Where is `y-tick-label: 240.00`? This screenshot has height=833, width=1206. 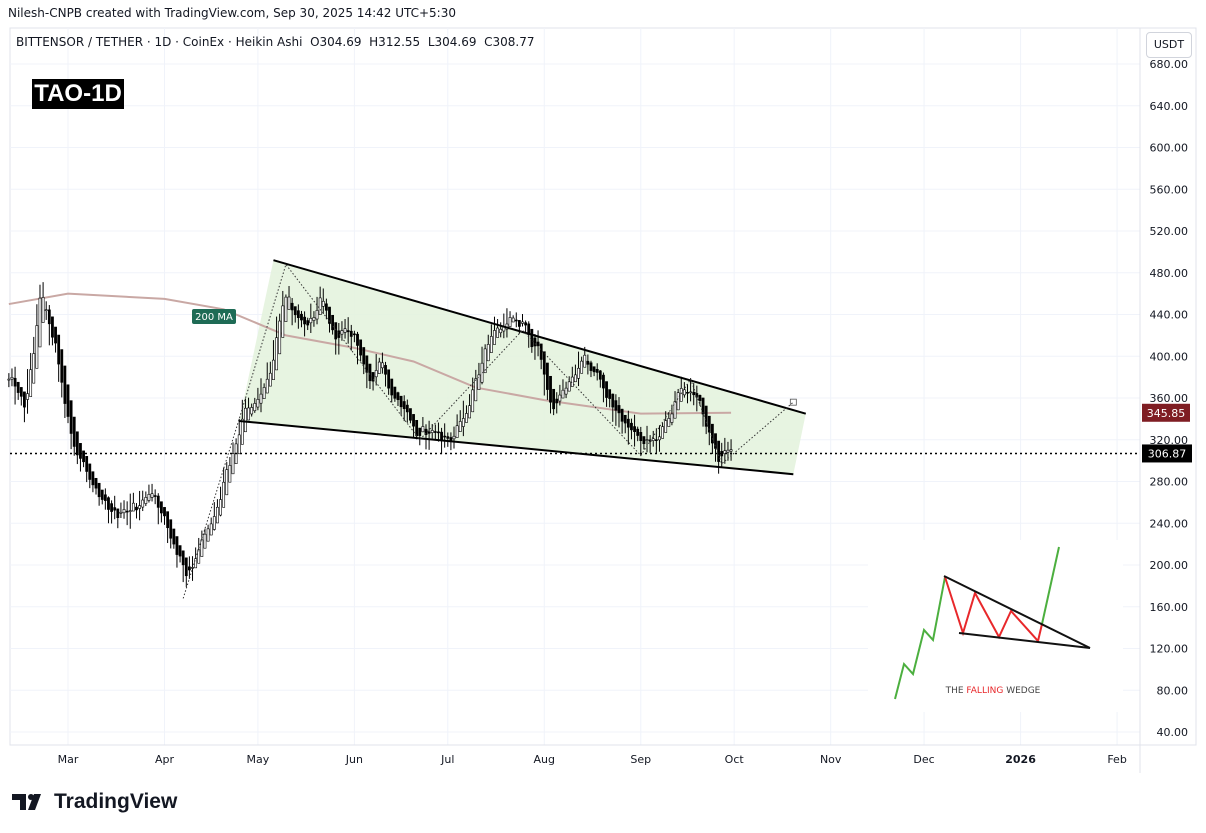 y-tick-label: 240.00 is located at coordinates (1169, 523).